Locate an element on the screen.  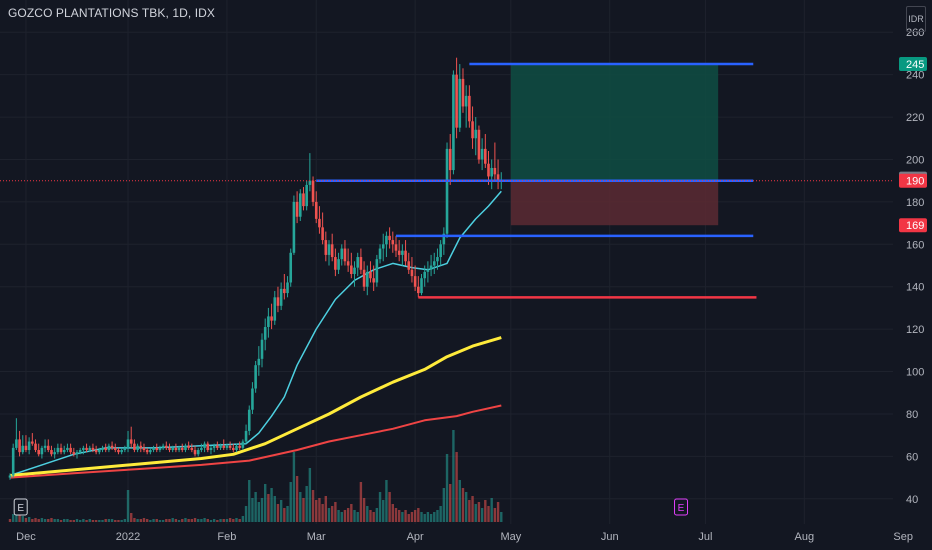
price-tick-label: 240 is located at coordinates (915, 76).